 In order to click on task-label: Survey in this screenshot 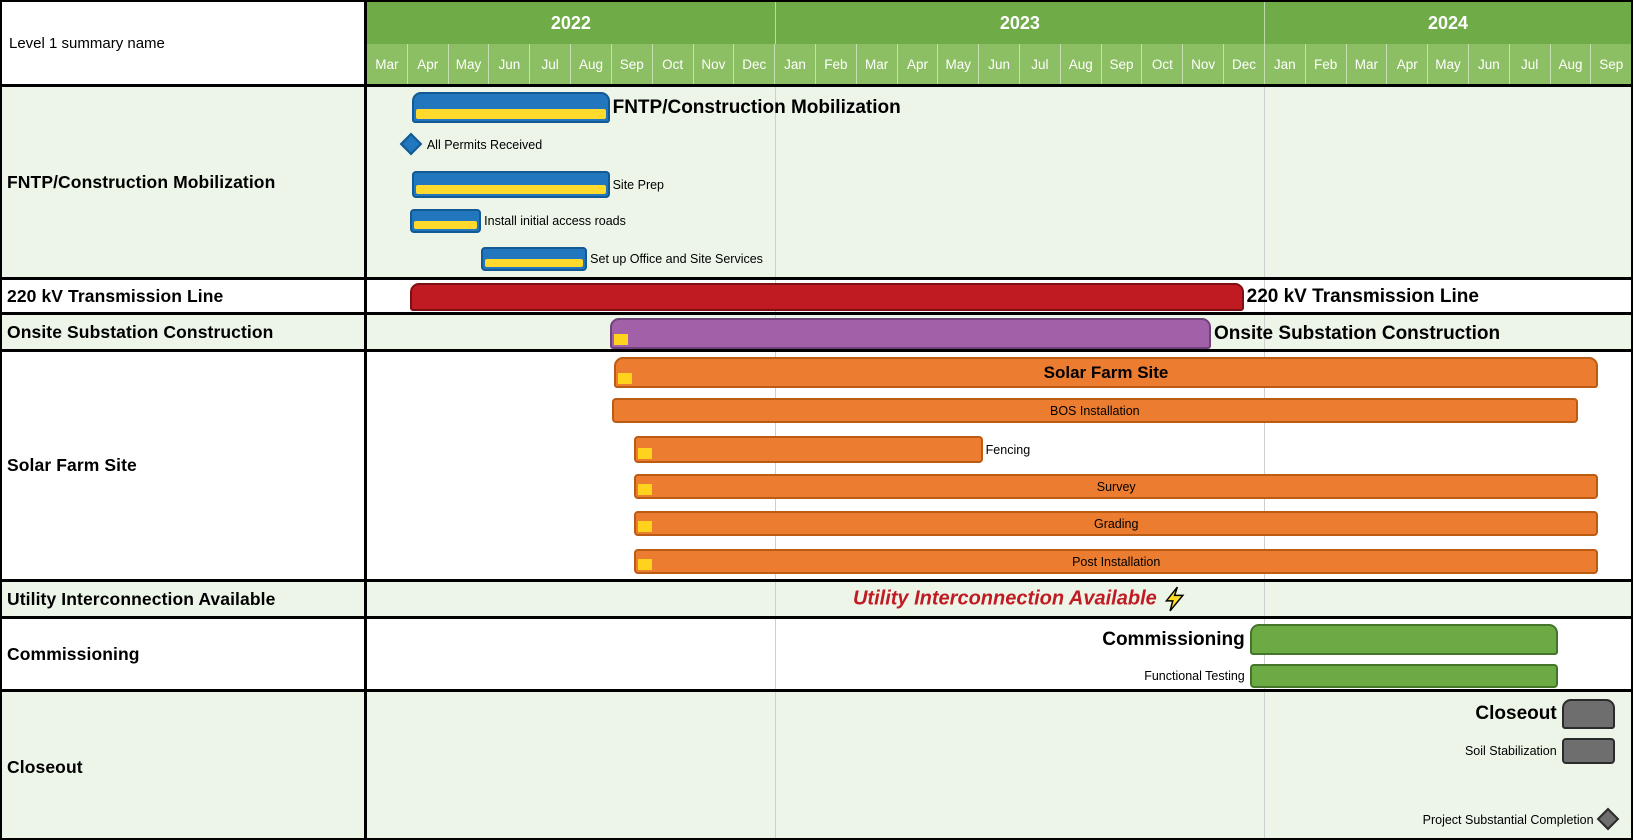, I will do `click(1116, 486)`.